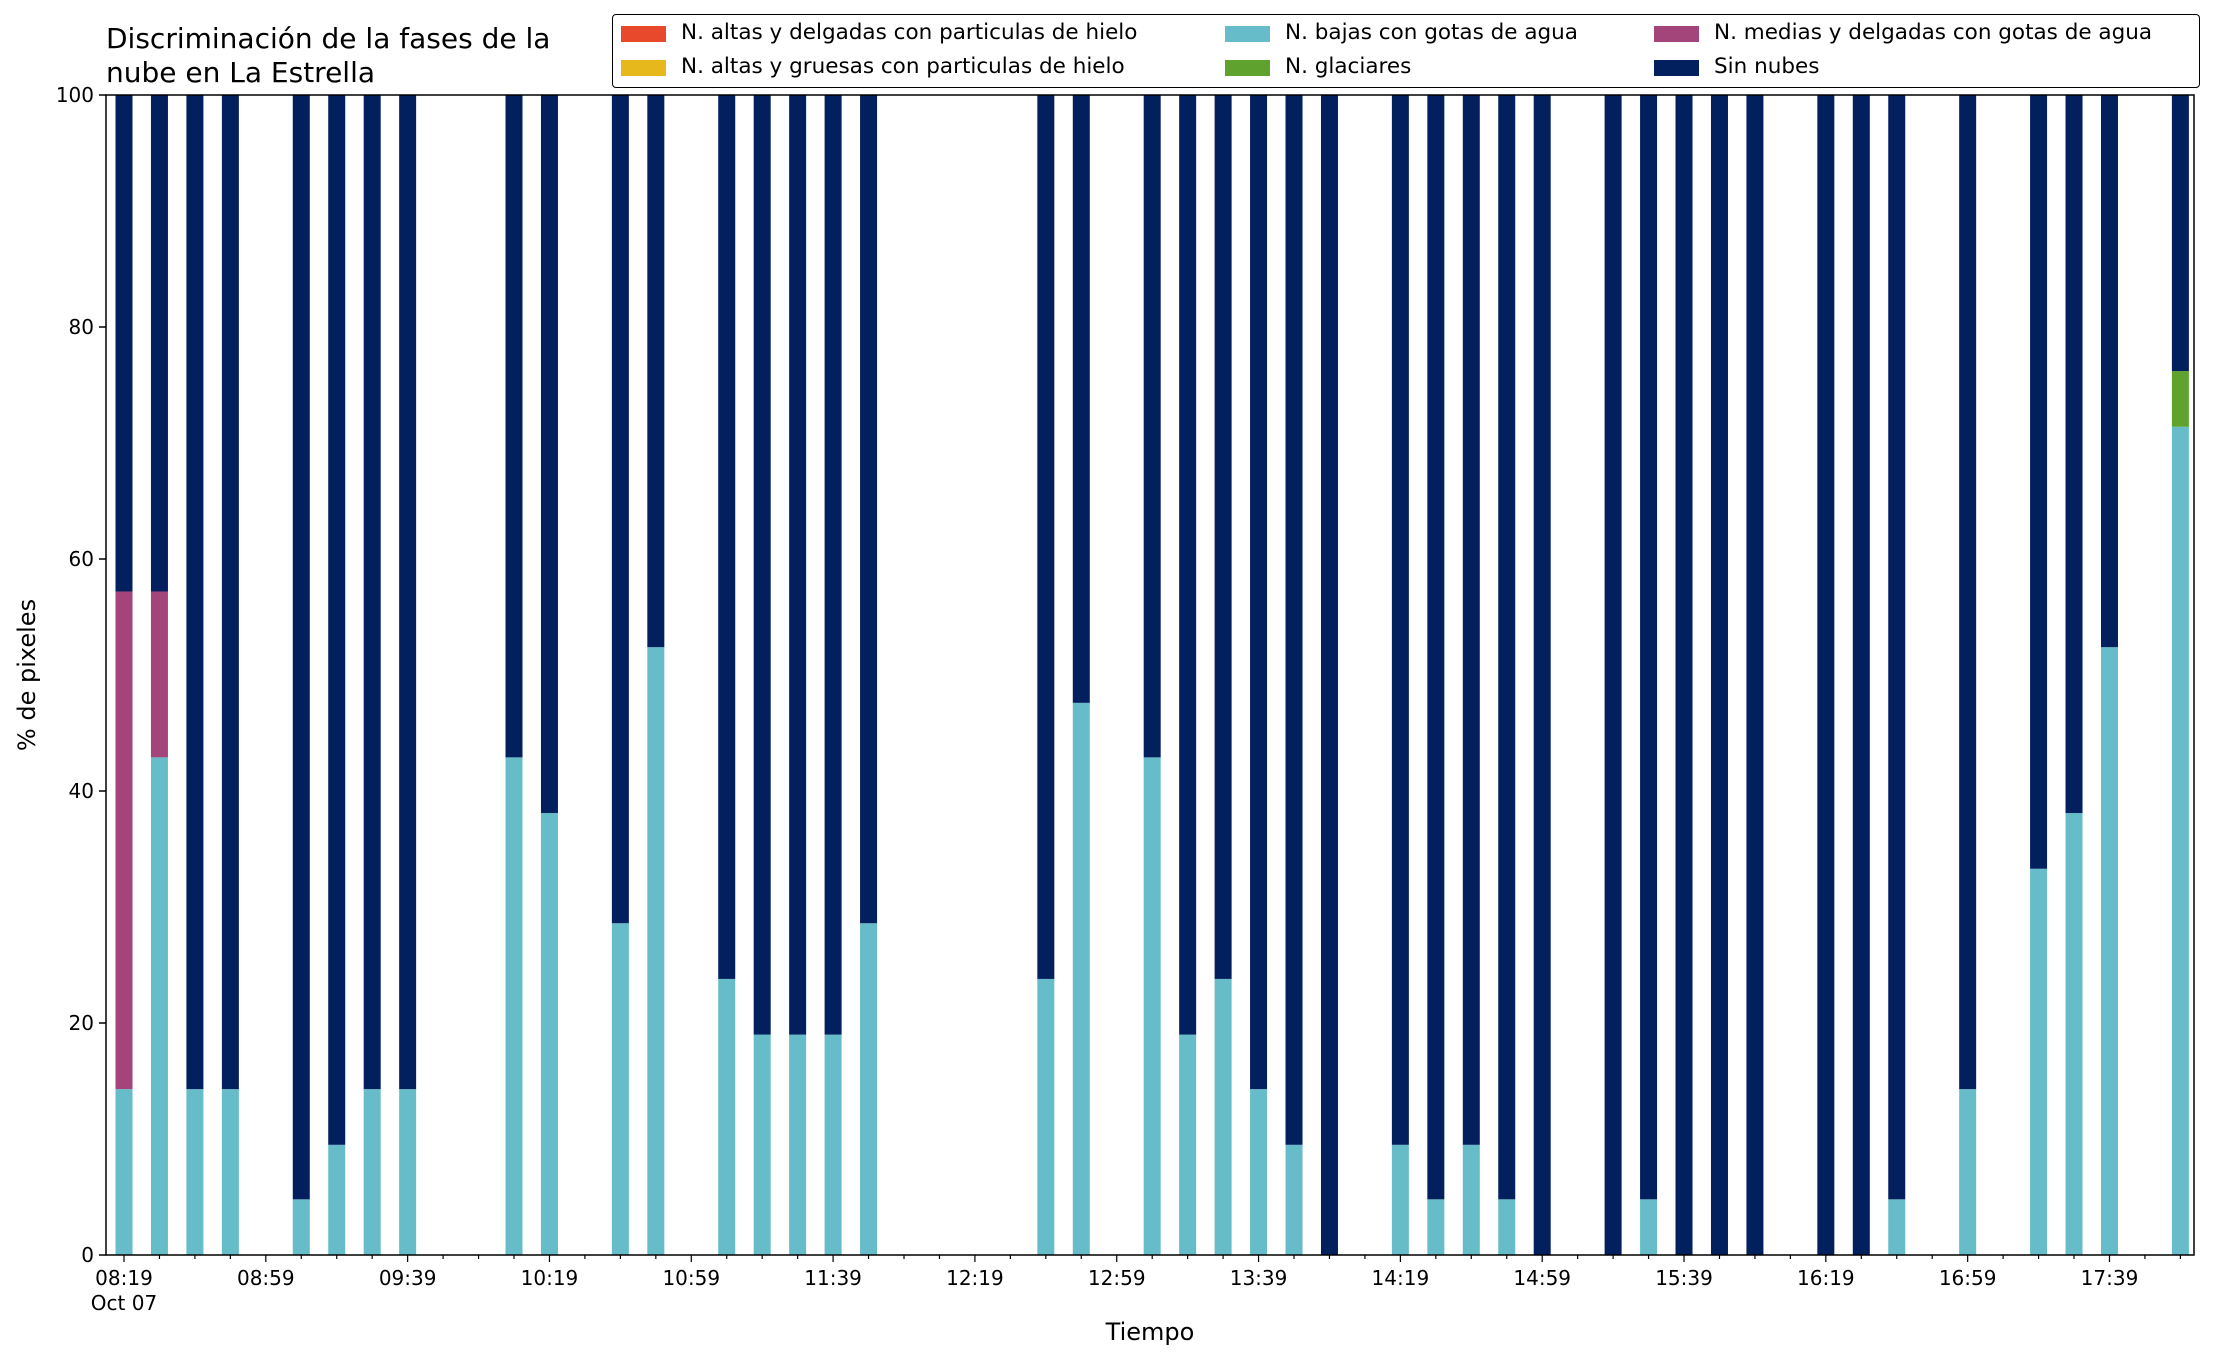 The height and width of the screenshot is (1355, 2216). Describe the element at coordinates (691, 1278) in the screenshot. I see `x-tick-label: 10:59` at that location.